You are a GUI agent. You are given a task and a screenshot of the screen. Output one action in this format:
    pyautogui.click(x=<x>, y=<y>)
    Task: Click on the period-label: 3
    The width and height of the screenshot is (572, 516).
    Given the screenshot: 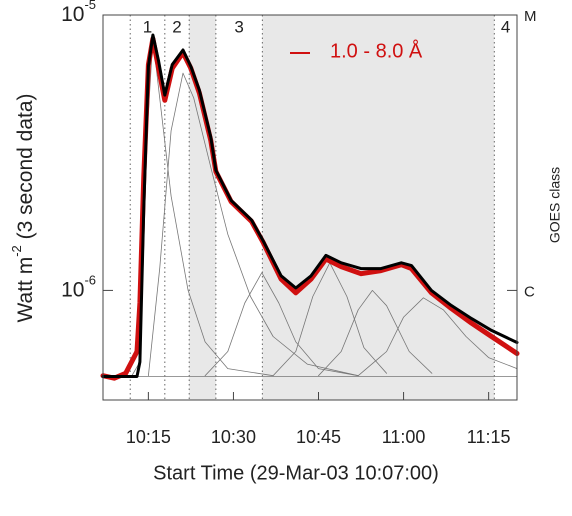 What is the action you would take?
    pyautogui.click(x=238, y=26)
    